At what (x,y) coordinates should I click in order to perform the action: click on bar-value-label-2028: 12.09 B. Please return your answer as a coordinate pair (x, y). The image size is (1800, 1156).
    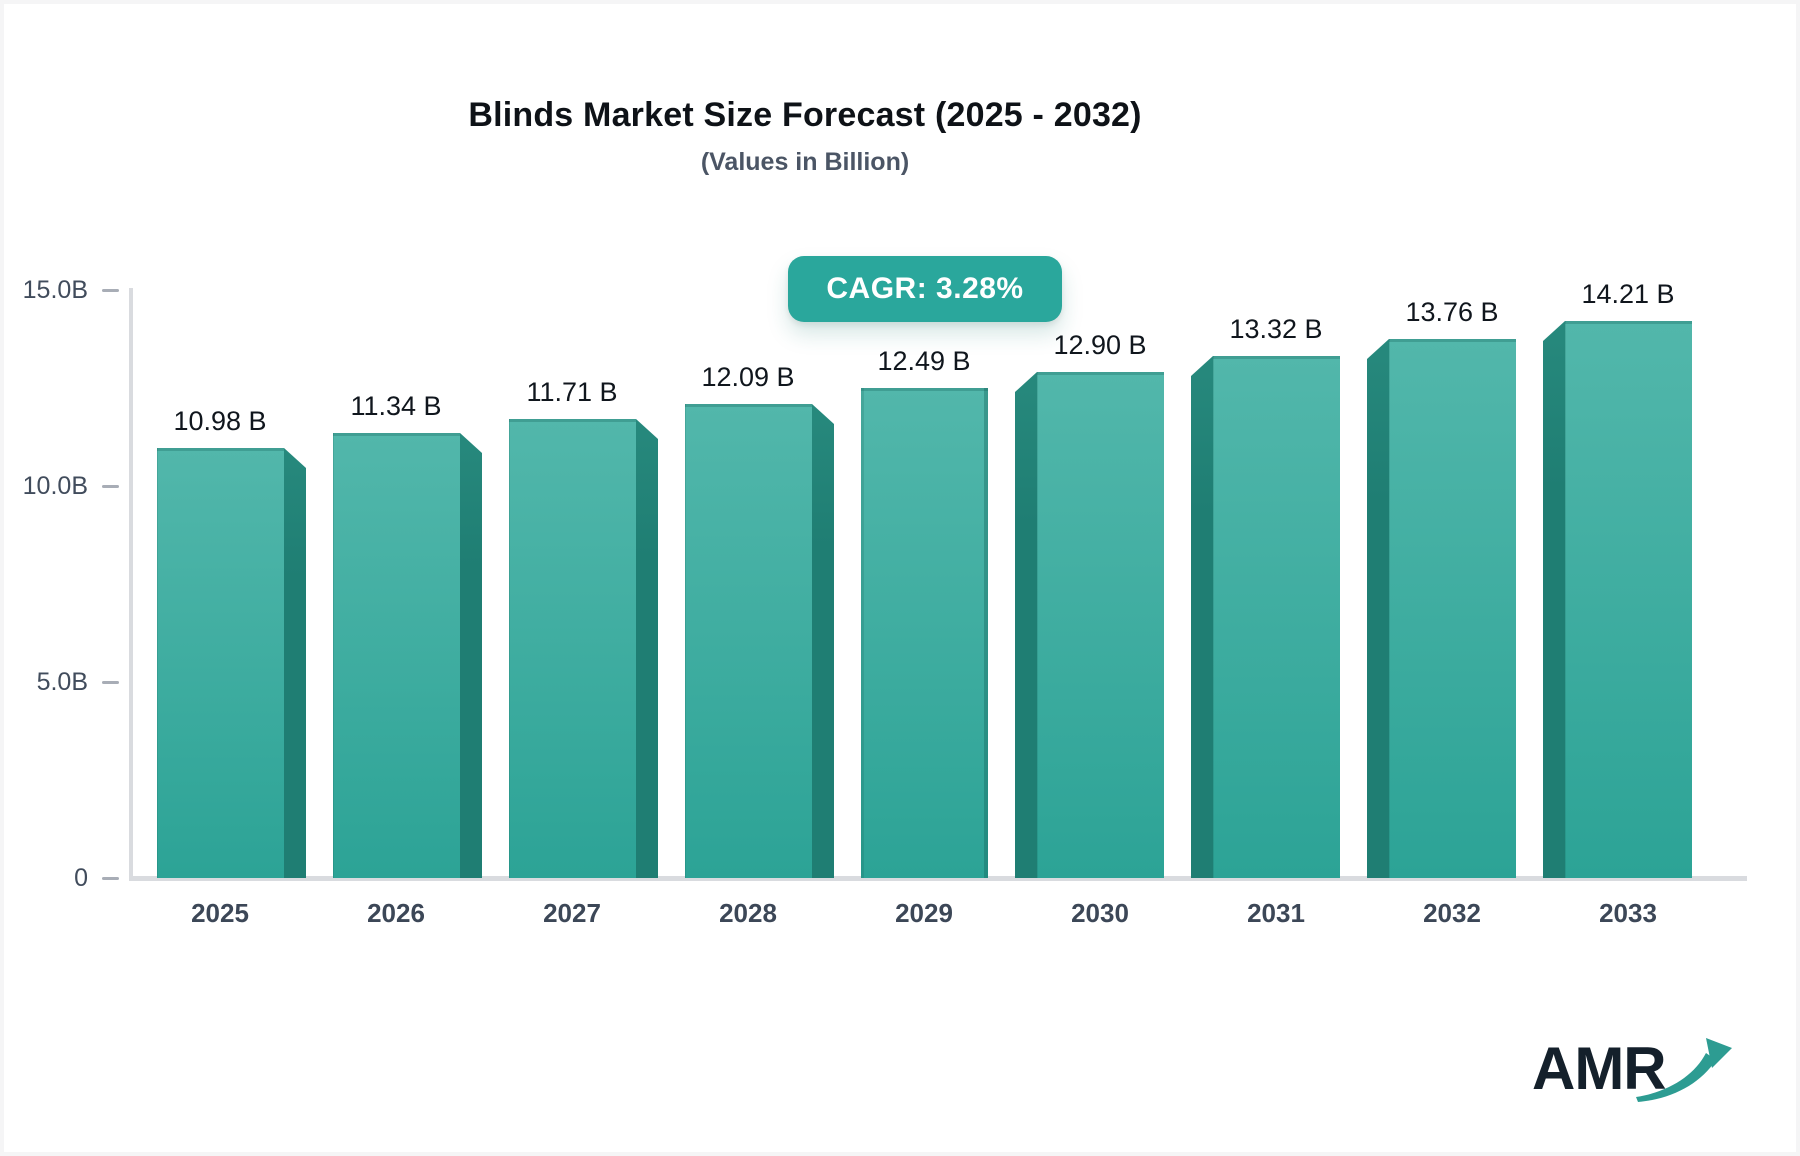
    Looking at the image, I should click on (748, 377).